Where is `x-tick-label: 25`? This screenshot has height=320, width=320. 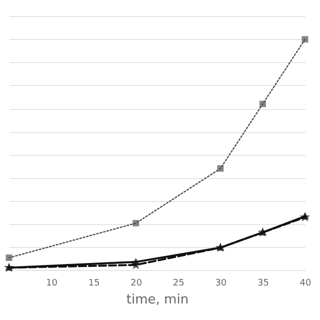 x-tick-label: 25 is located at coordinates (178, 283).